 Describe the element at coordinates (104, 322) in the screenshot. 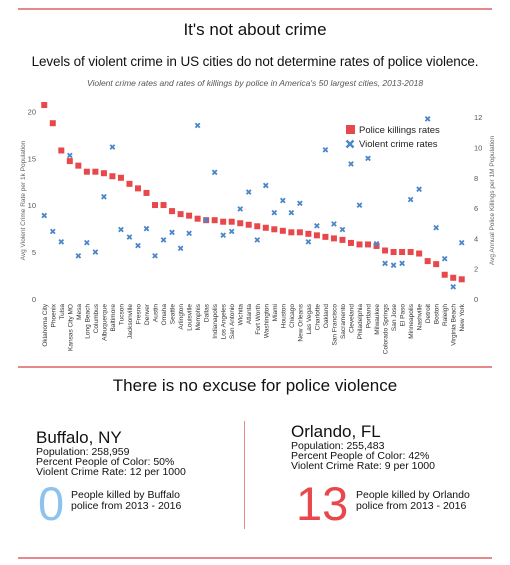

I see `x-tick-label: Albuquerque` at that location.